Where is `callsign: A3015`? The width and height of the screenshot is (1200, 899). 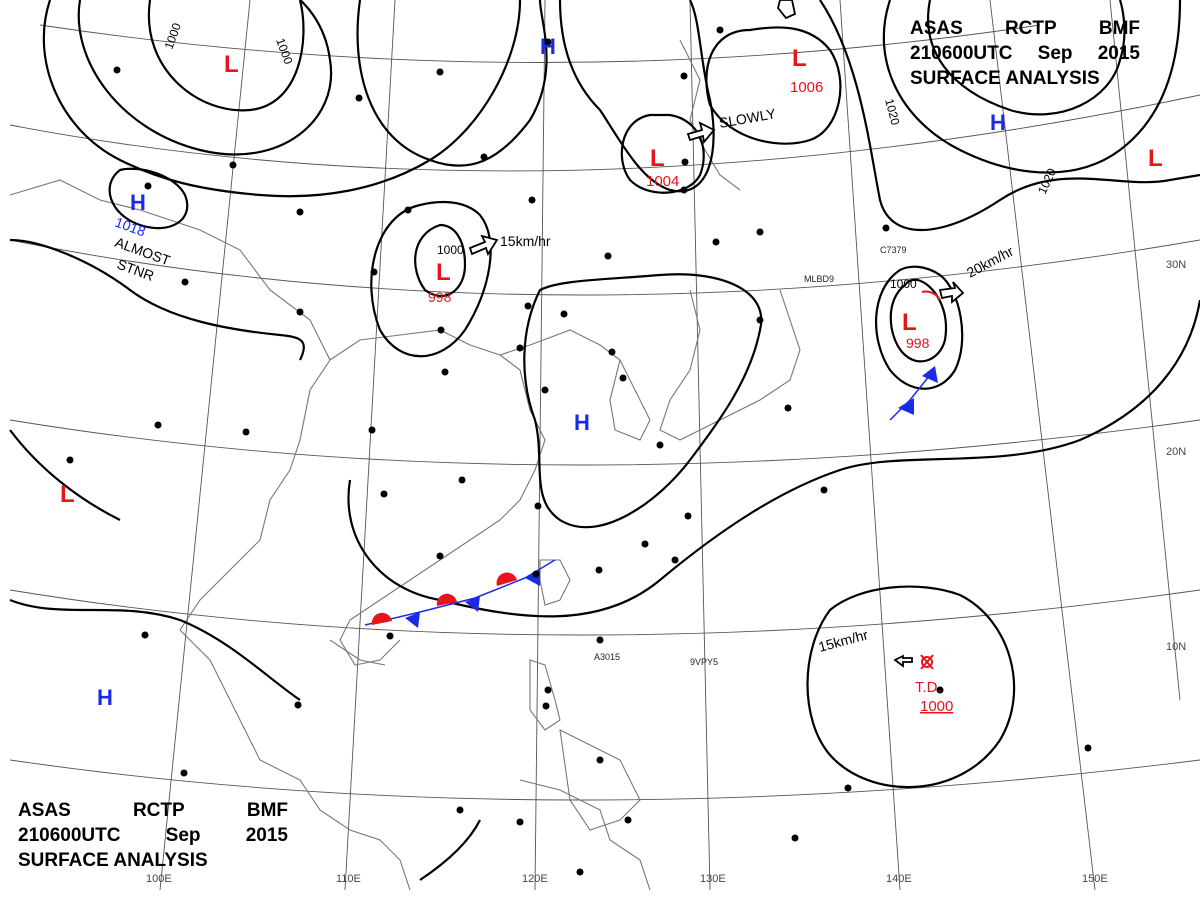
callsign: A3015 is located at coordinates (607, 657).